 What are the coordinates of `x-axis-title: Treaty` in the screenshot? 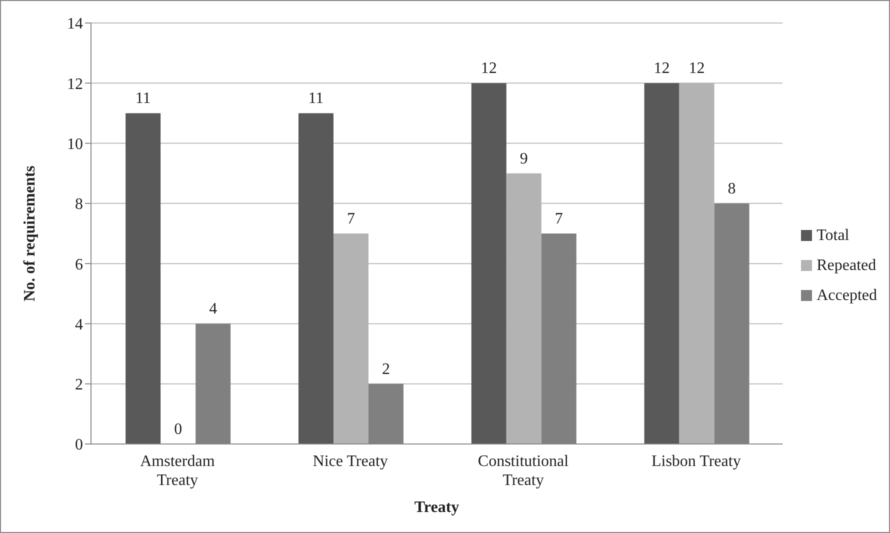 It's located at (437, 507).